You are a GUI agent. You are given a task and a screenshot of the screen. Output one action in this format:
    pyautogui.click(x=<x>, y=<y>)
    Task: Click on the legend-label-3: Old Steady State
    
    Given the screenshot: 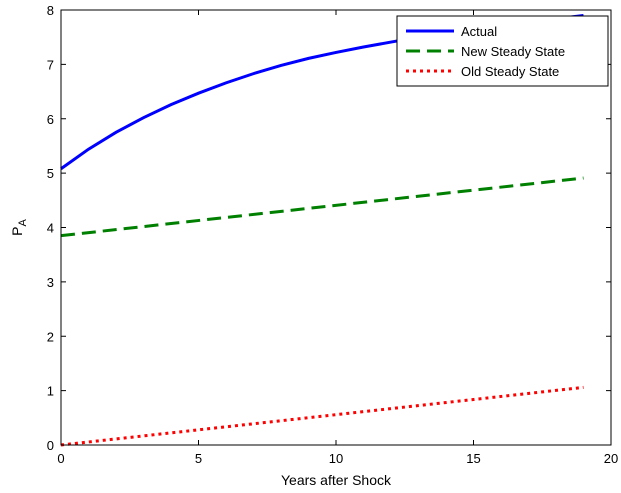 What is the action you would take?
    pyautogui.click(x=510, y=71)
    